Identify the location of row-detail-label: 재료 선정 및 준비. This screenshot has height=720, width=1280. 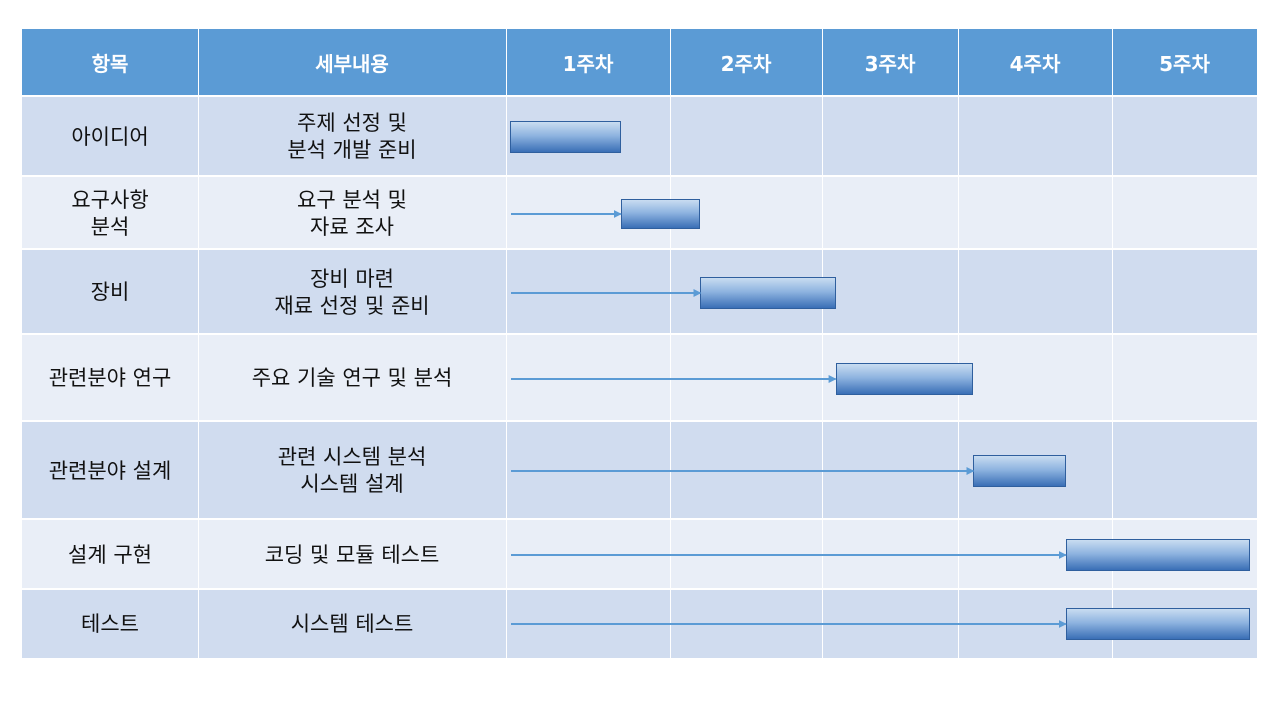
(352, 305).